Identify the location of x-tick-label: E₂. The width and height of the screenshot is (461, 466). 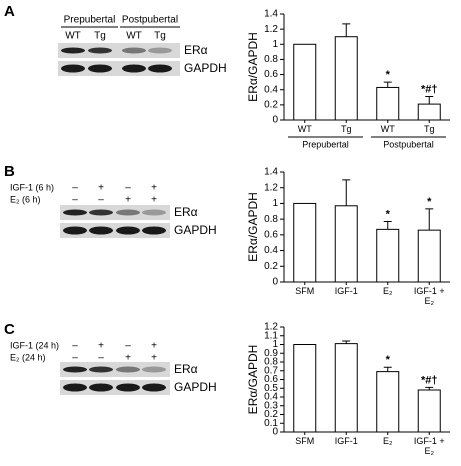
(388, 291).